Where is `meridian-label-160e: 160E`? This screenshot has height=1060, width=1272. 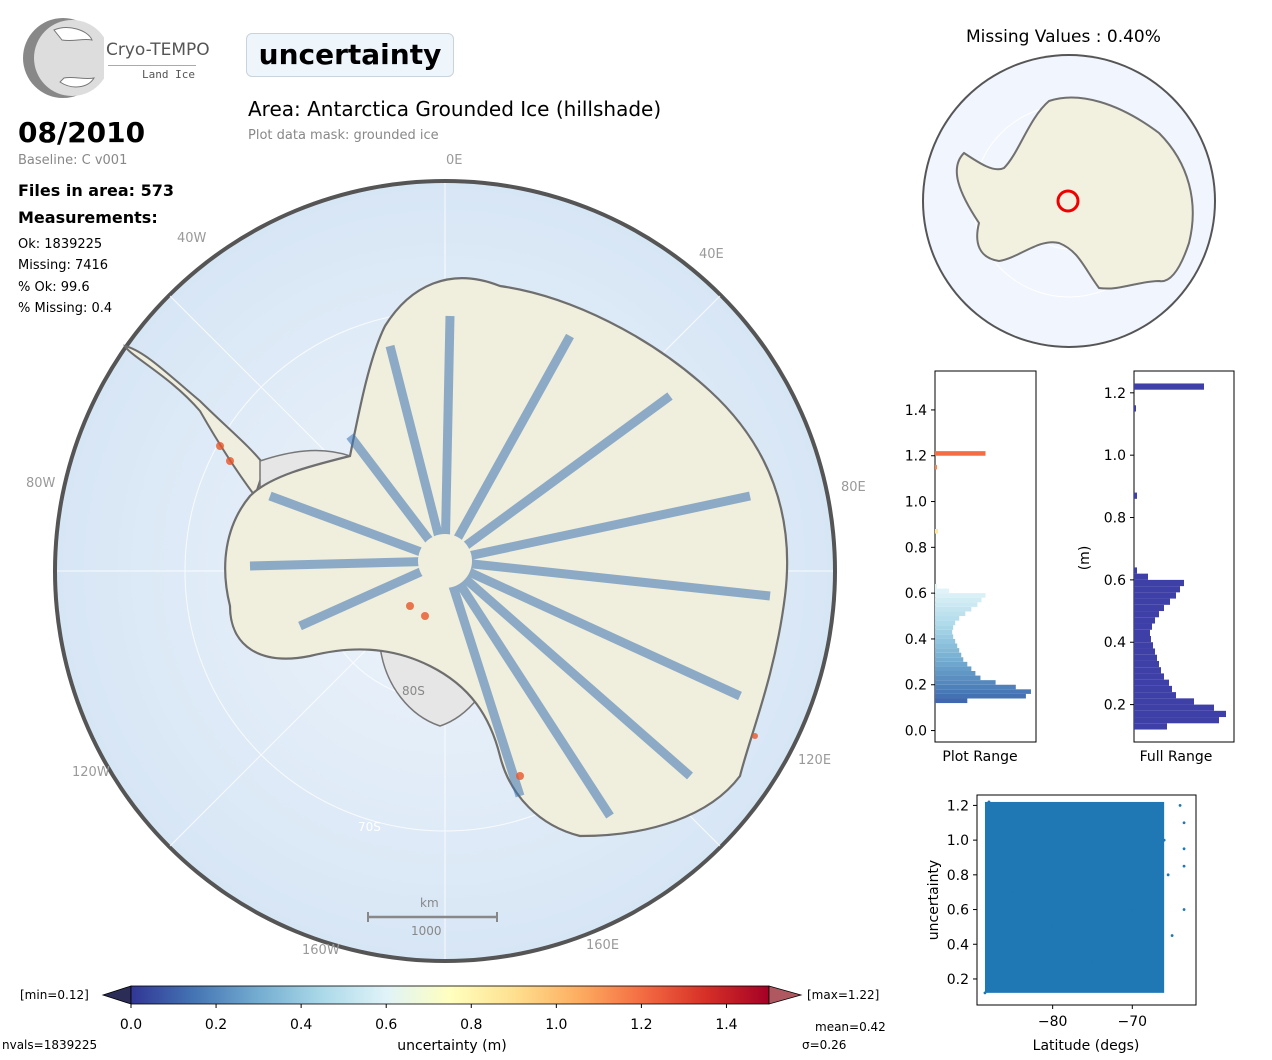
meridian-label-160e: 160E is located at coordinates (603, 945).